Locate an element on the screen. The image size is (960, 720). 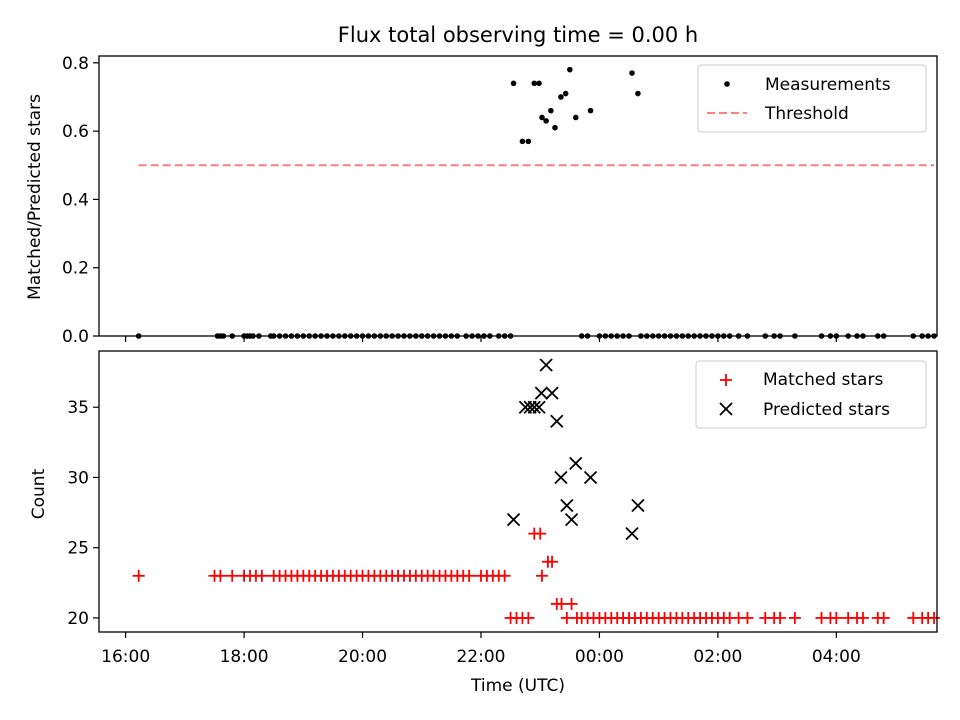
xtick-label-0: 16:00 is located at coordinates (125, 657).